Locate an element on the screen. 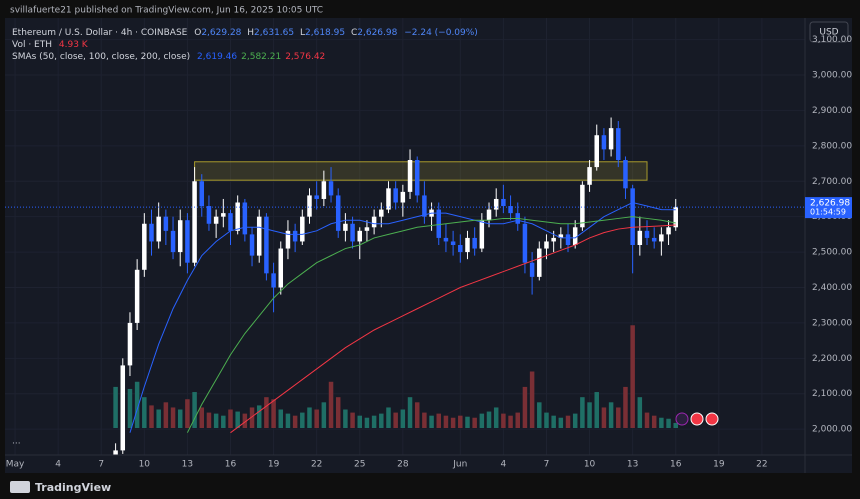 The width and height of the screenshot is (860, 499). change: −2.24 (−0.09%) is located at coordinates (441, 33).